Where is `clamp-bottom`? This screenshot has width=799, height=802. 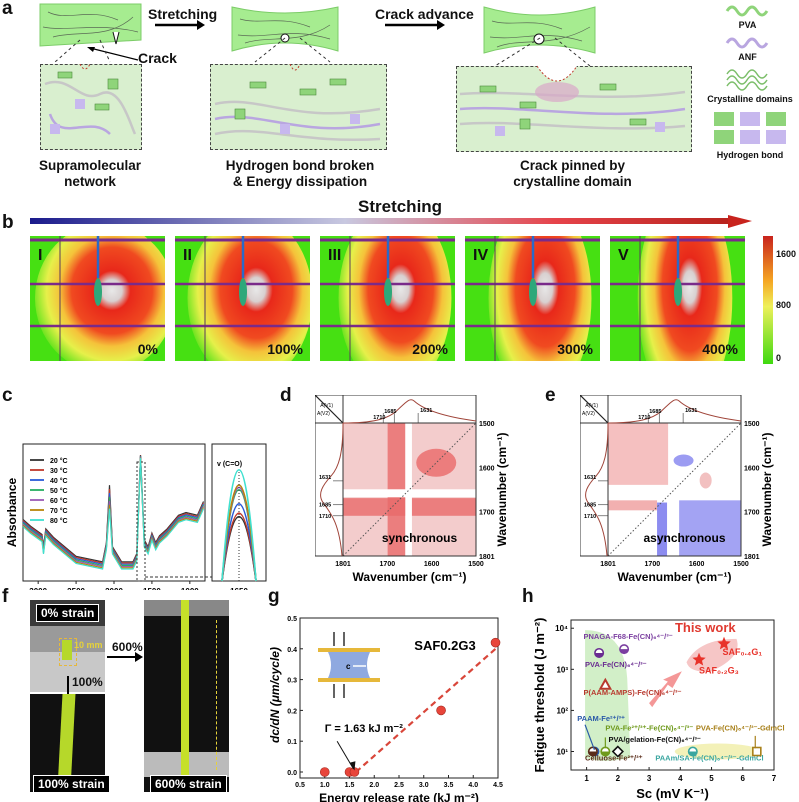 clamp-bottom is located at coordinates (349, 680).